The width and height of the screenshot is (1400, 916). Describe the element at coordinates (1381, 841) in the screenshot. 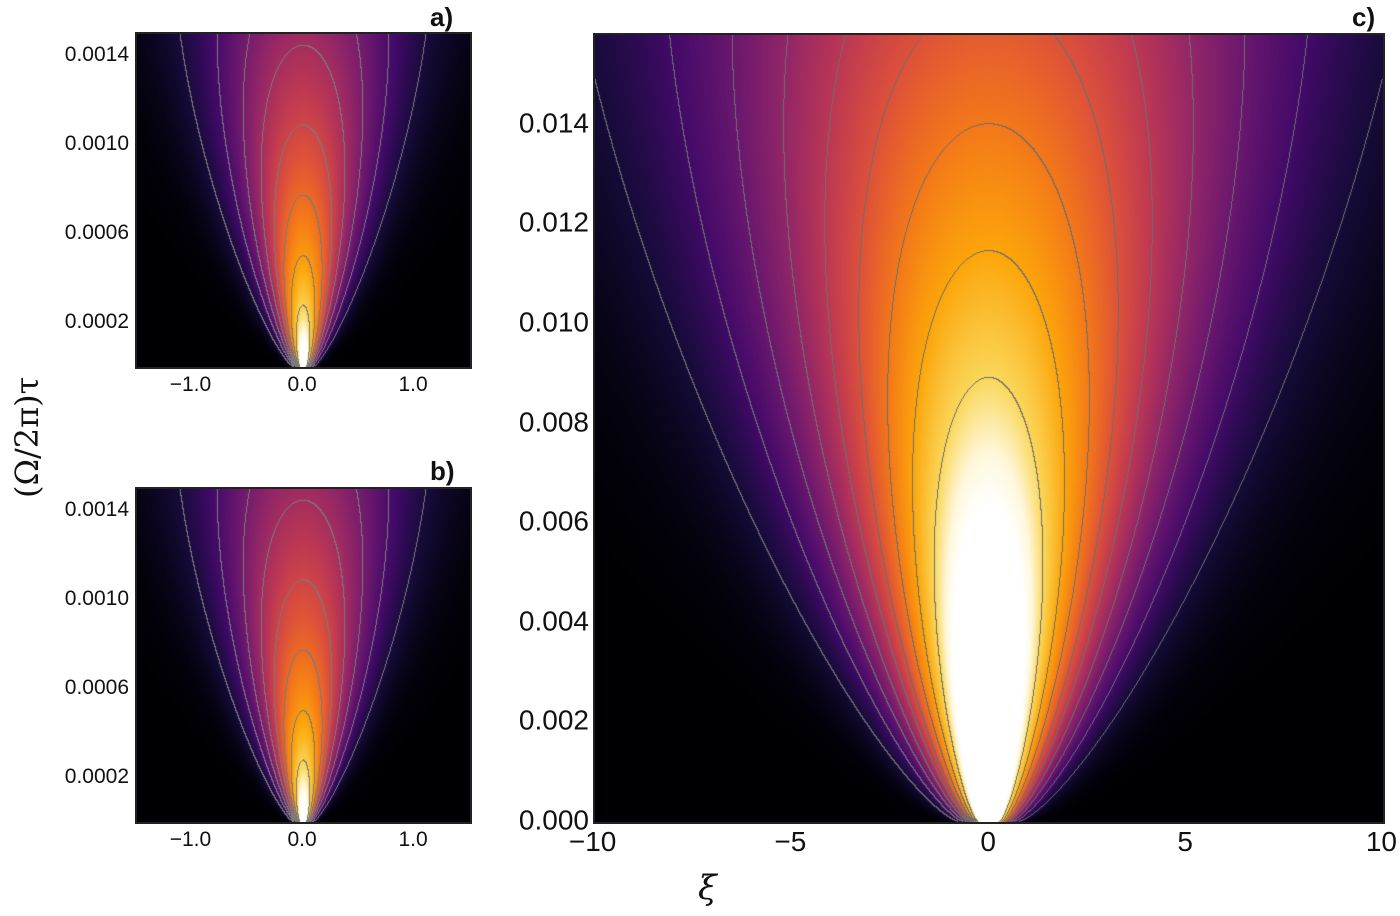

I see `x-tick-label: 10` at that location.